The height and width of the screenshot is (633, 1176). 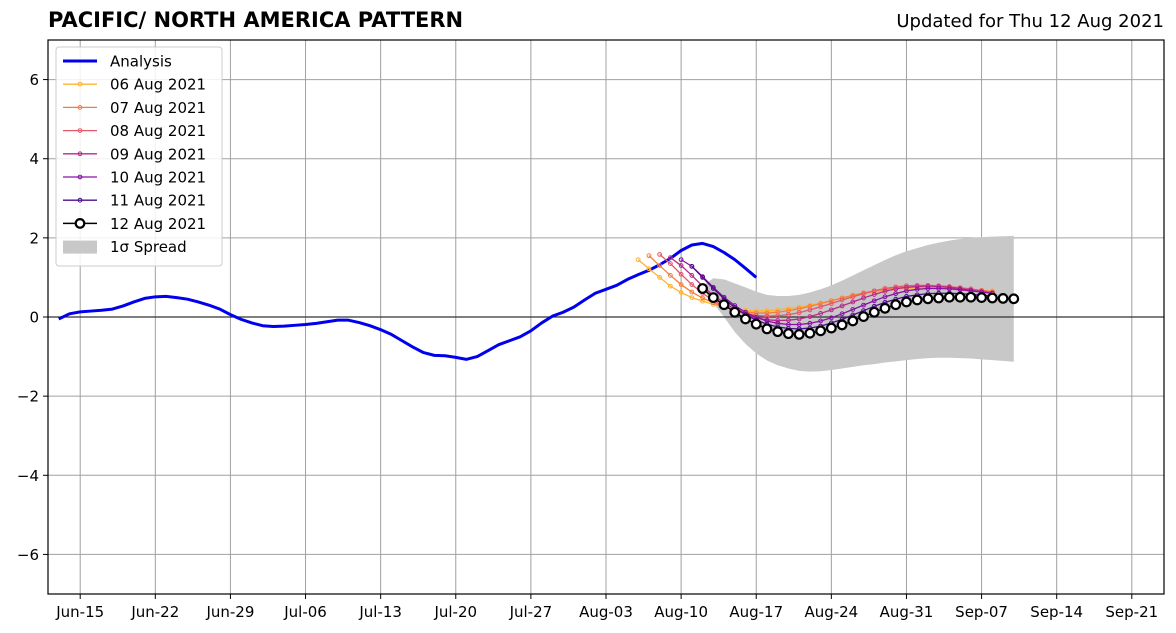 I want to click on series-12-aug-2021, so click(x=858, y=311).